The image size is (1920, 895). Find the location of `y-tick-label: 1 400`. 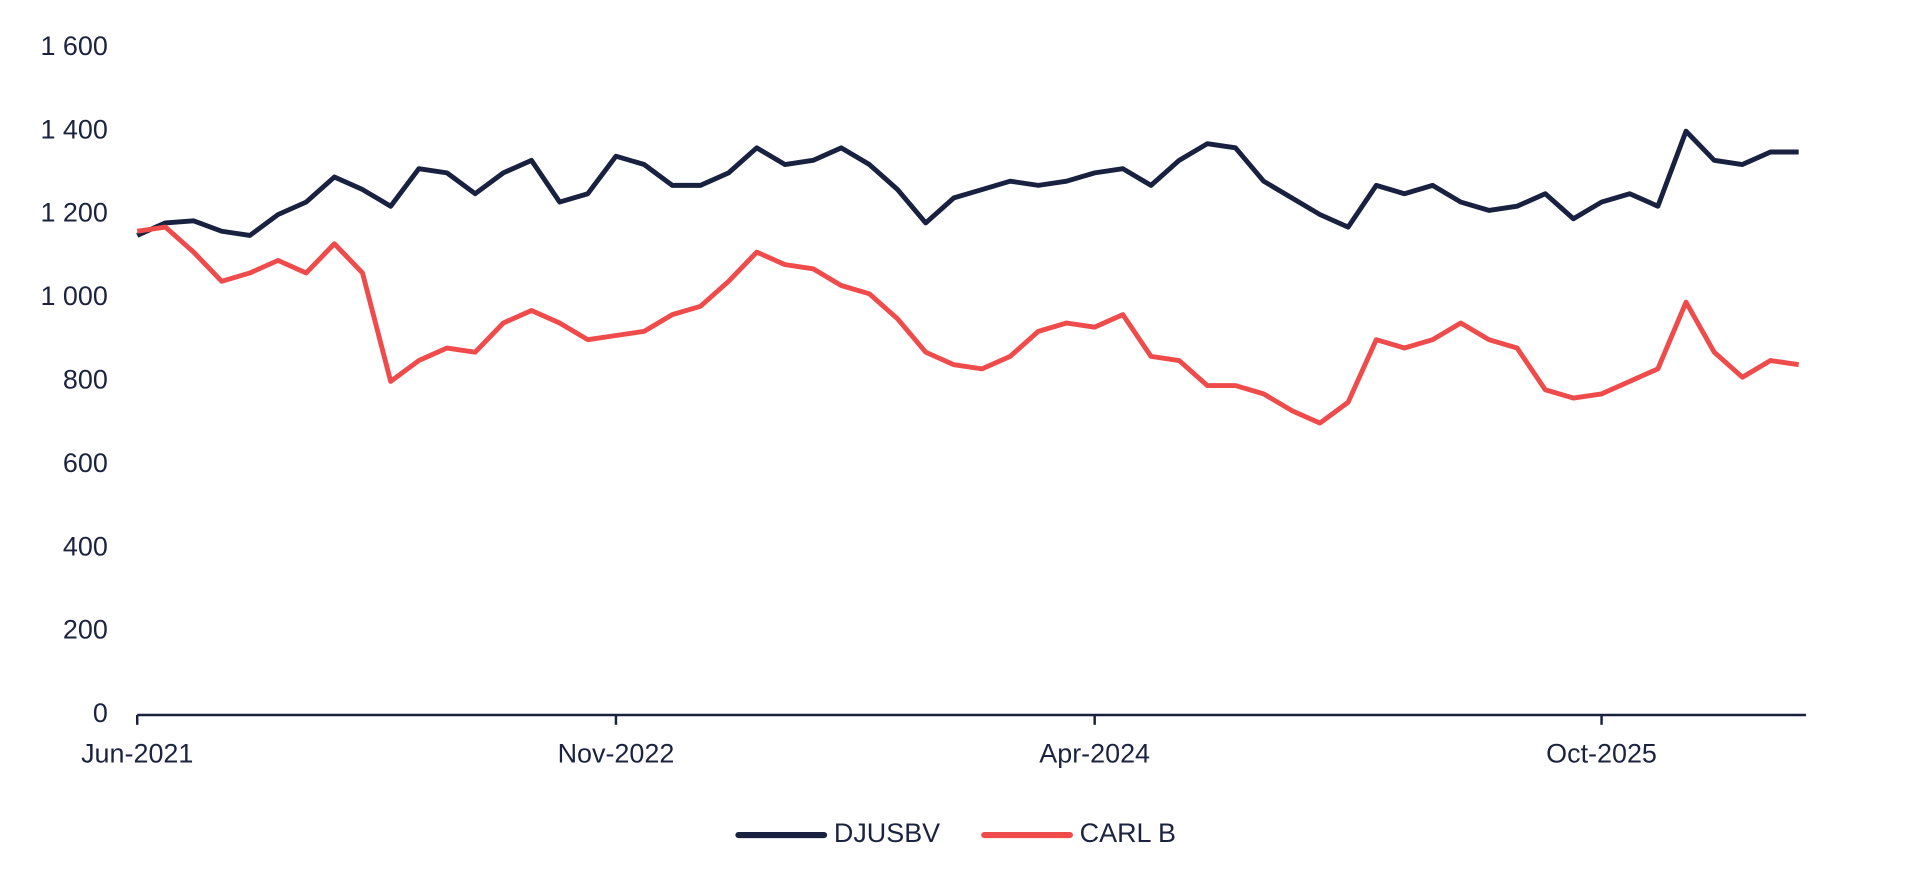

y-tick-label: 1 400 is located at coordinates (73, 129).